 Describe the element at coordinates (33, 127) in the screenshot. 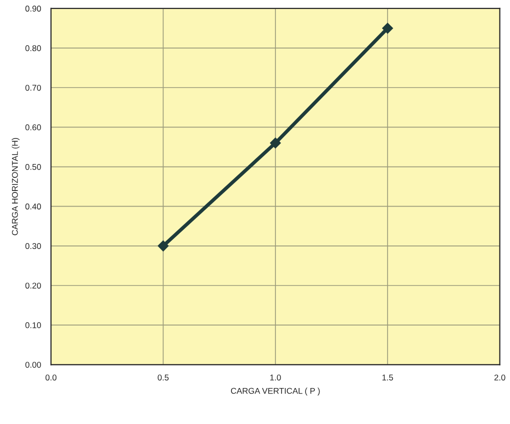

I see `y-tick-label: 0.60` at that location.